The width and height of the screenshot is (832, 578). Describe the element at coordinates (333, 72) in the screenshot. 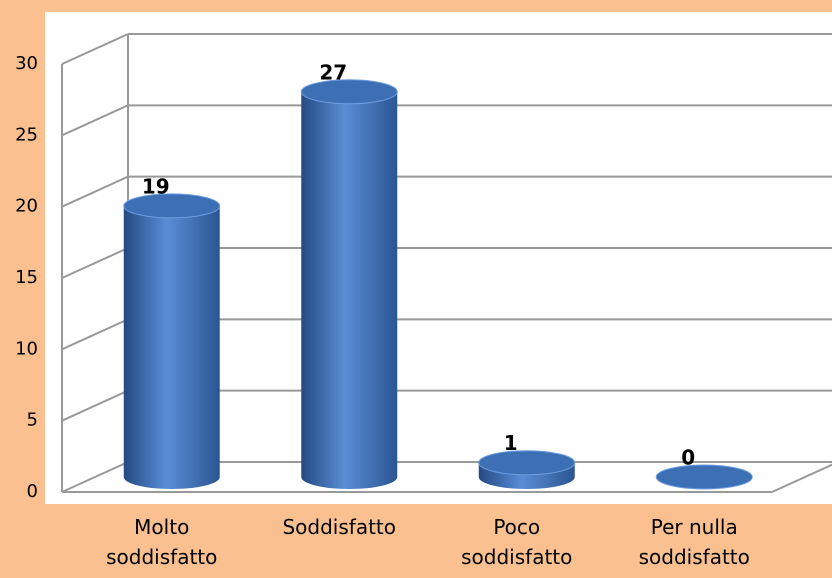

I see `data-label: 27` at that location.